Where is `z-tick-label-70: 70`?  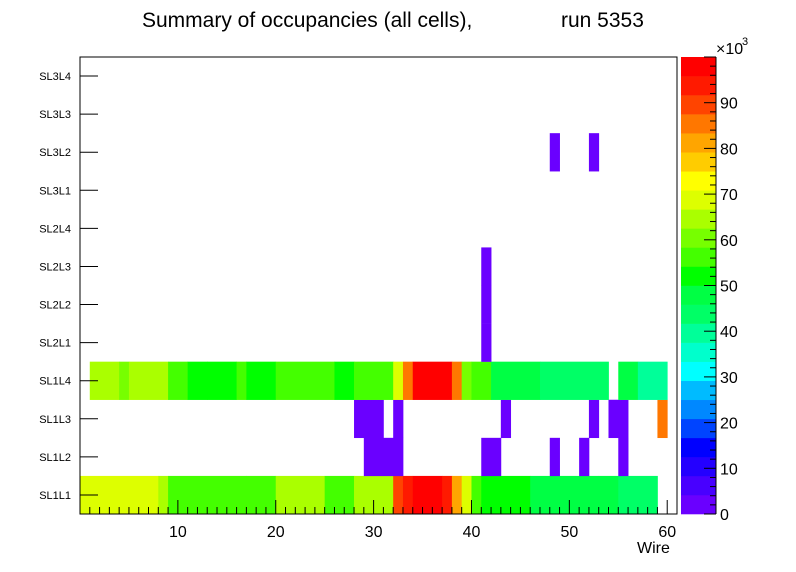 z-tick-label-70: 70 is located at coordinates (729, 195).